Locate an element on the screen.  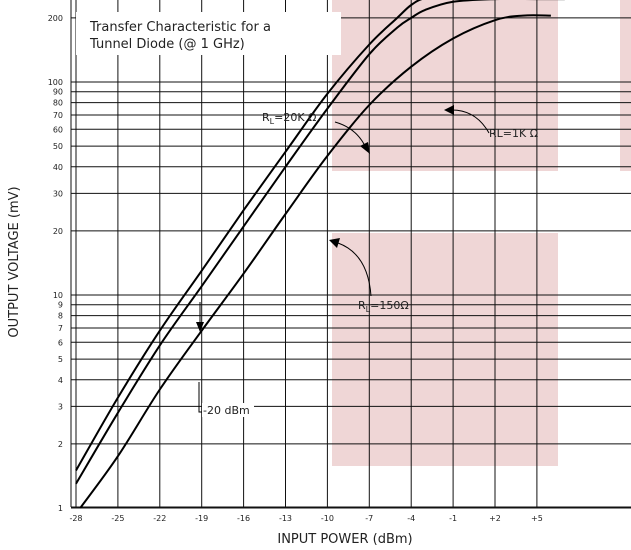
y-tick-label: 2 is located at coordinates (60, 444).